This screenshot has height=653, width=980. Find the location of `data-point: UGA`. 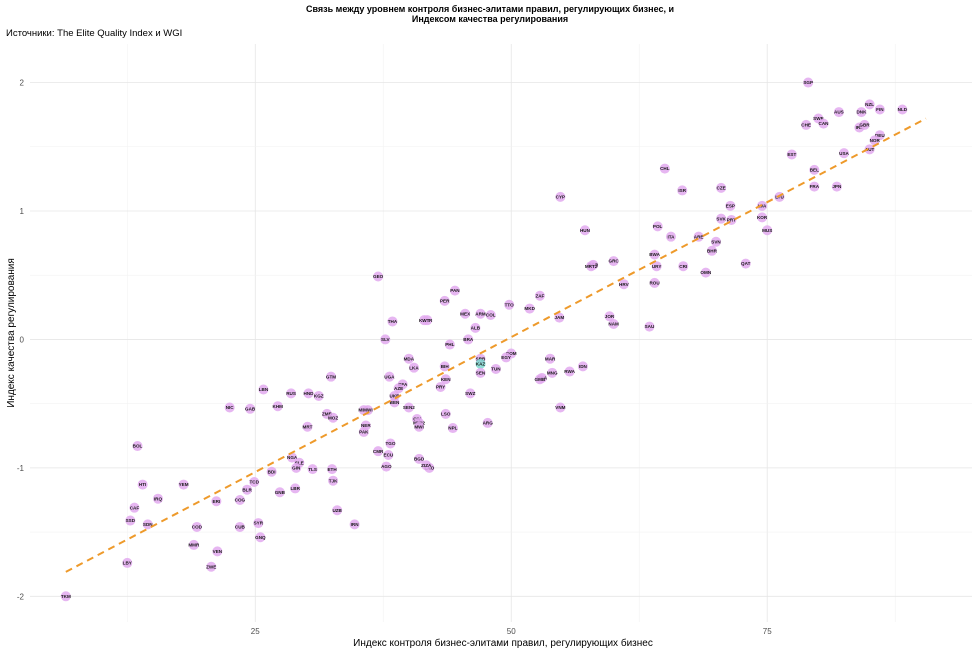

data-point: UGA is located at coordinates (389, 376).